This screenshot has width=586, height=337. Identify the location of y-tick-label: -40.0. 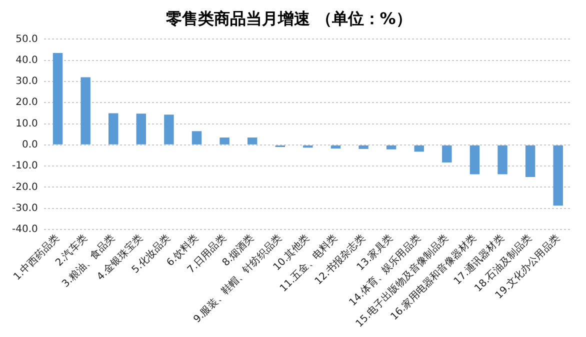
(25, 230).